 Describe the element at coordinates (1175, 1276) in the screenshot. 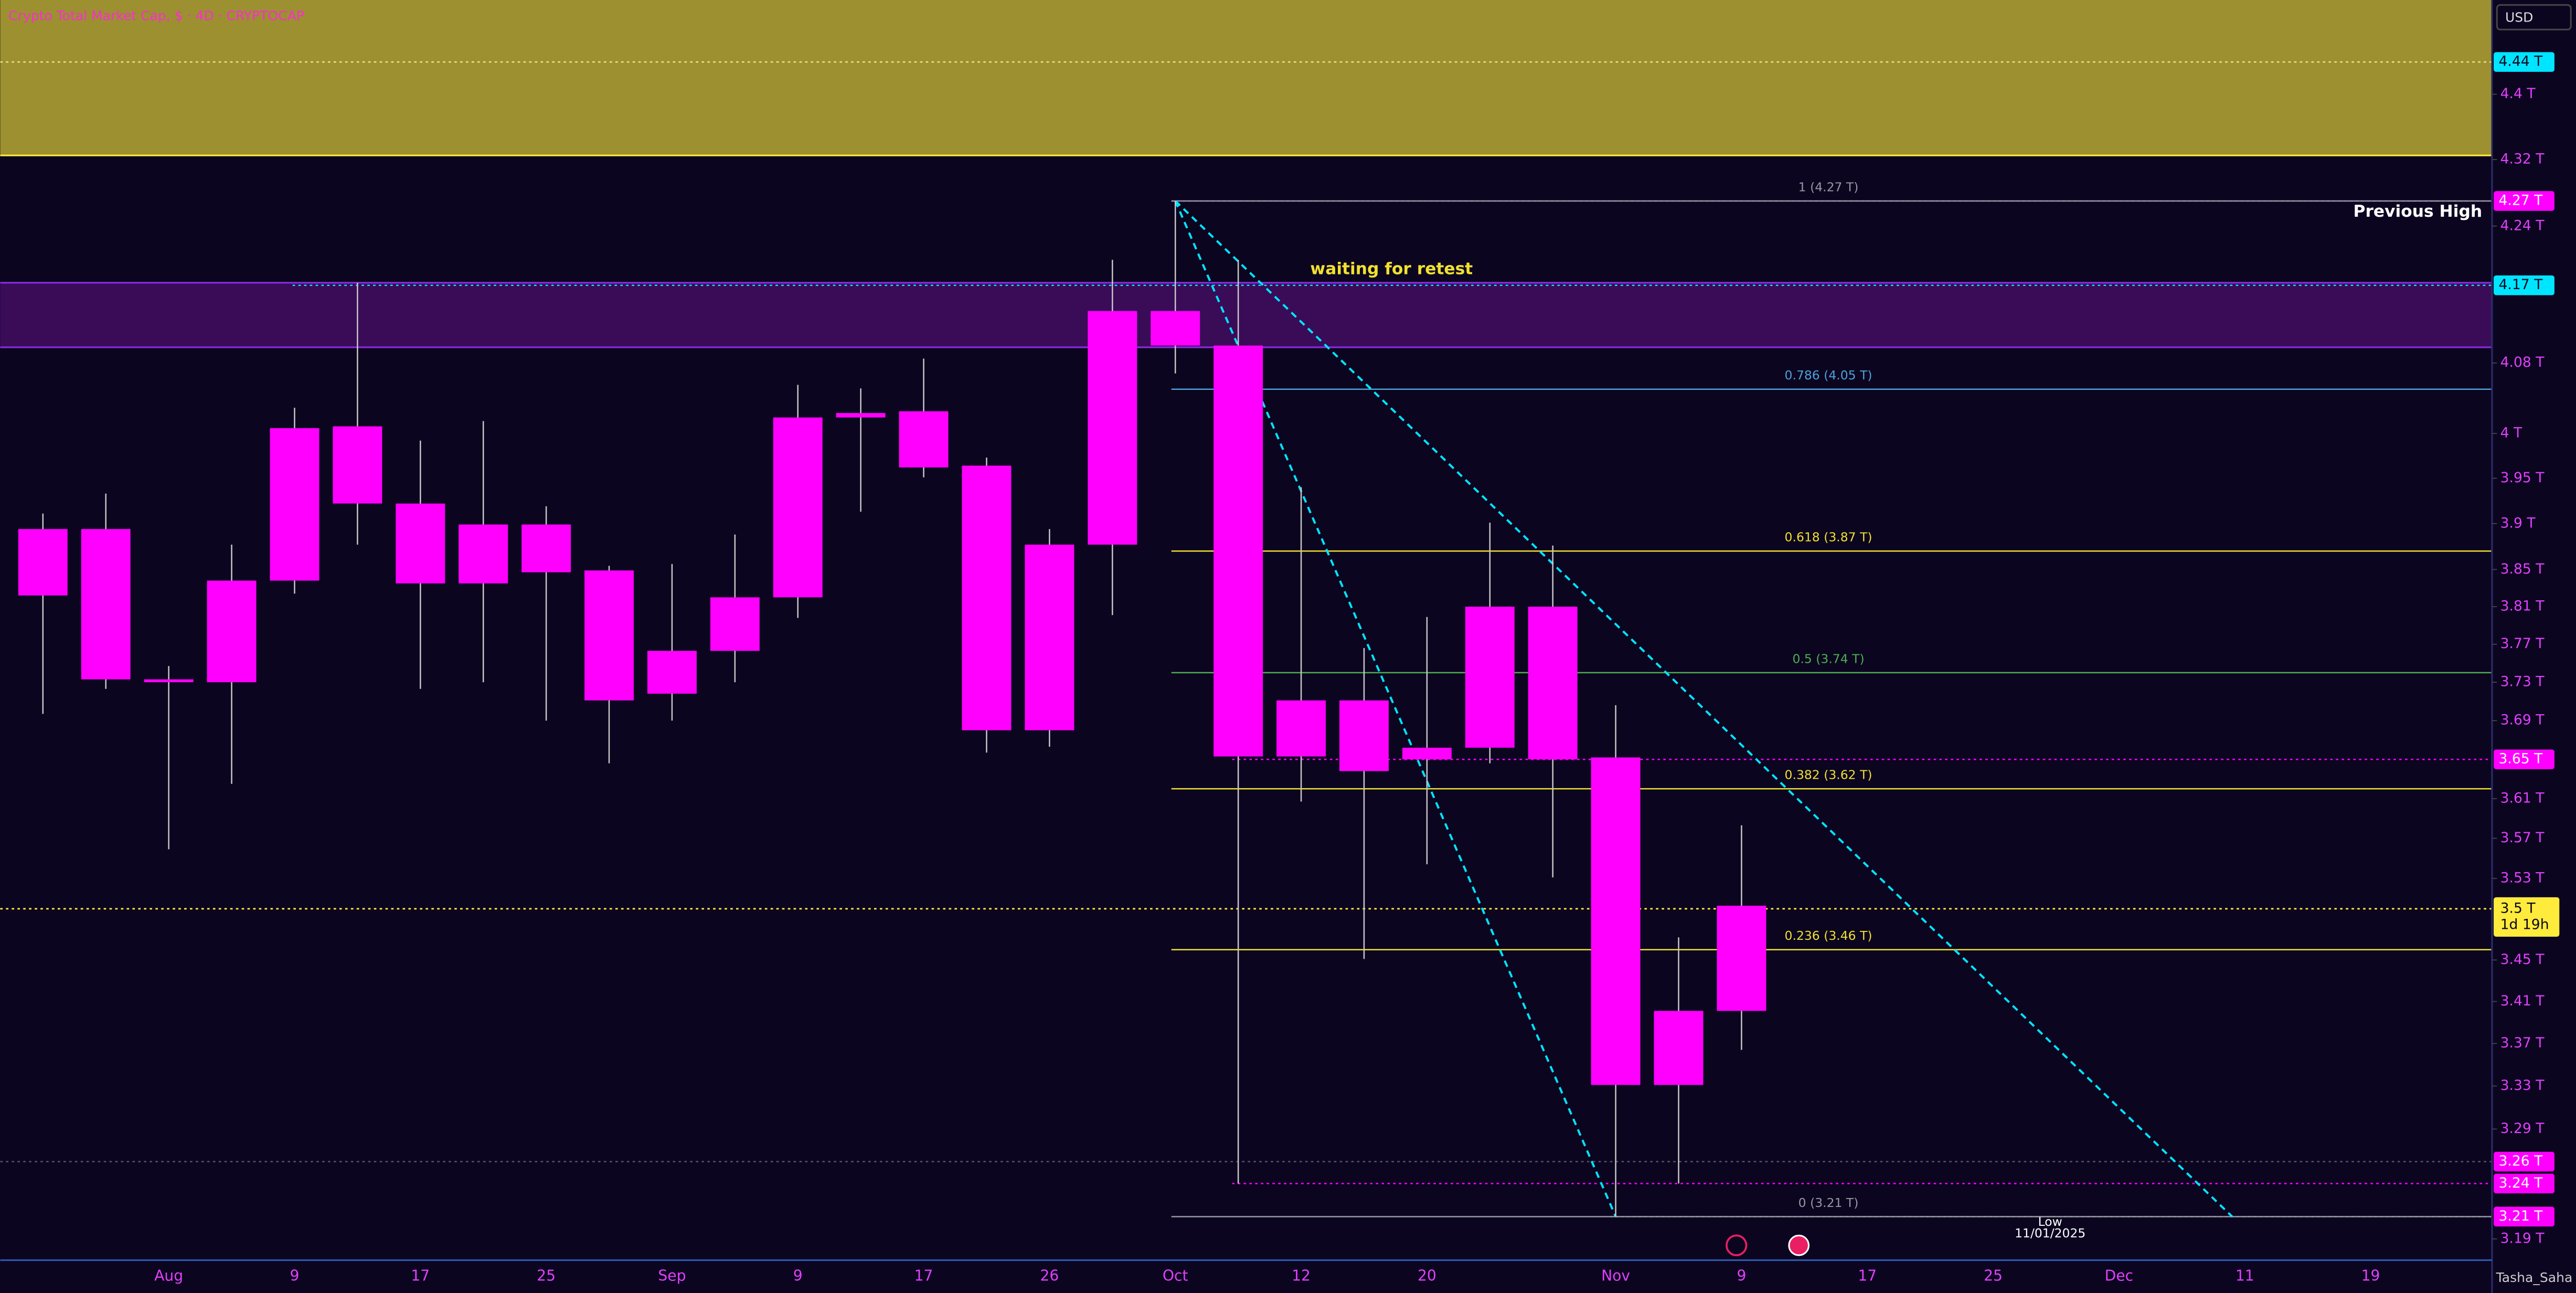

I see `x-tick-label: Oct` at that location.